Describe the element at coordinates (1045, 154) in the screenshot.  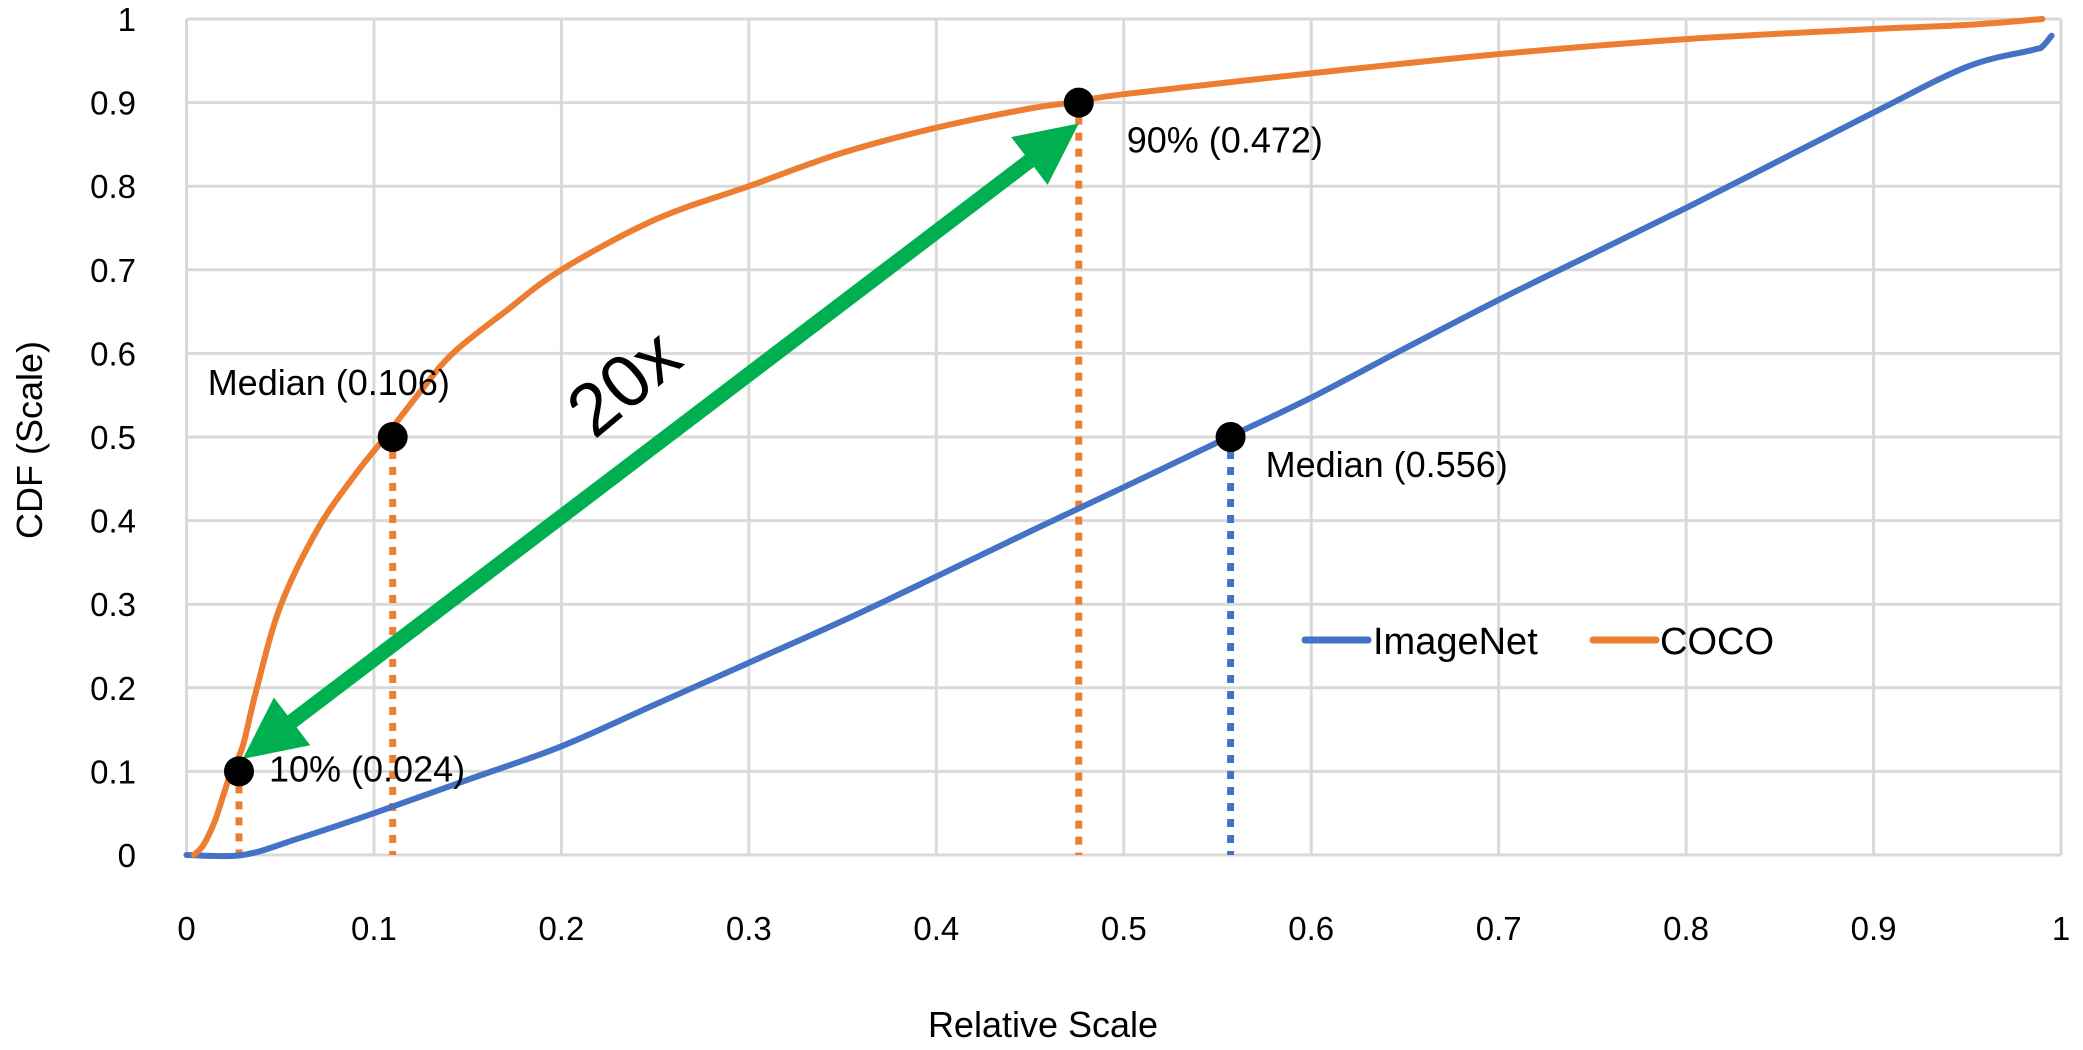
I see `ratio-arrow-head-end` at that location.